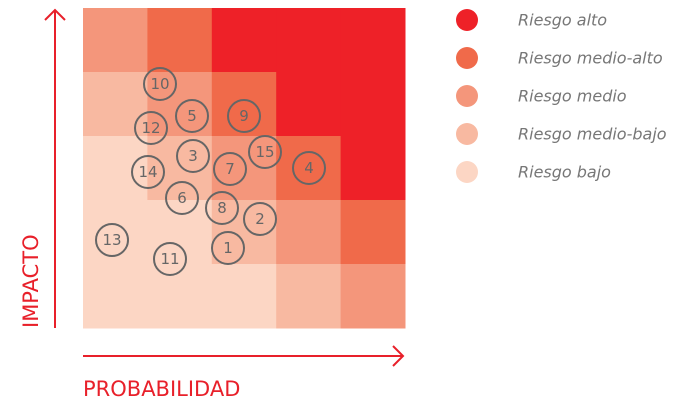 The width and height of the screenshot is (687, 403). I want to click on risk-number: 13, so click(111, 240).